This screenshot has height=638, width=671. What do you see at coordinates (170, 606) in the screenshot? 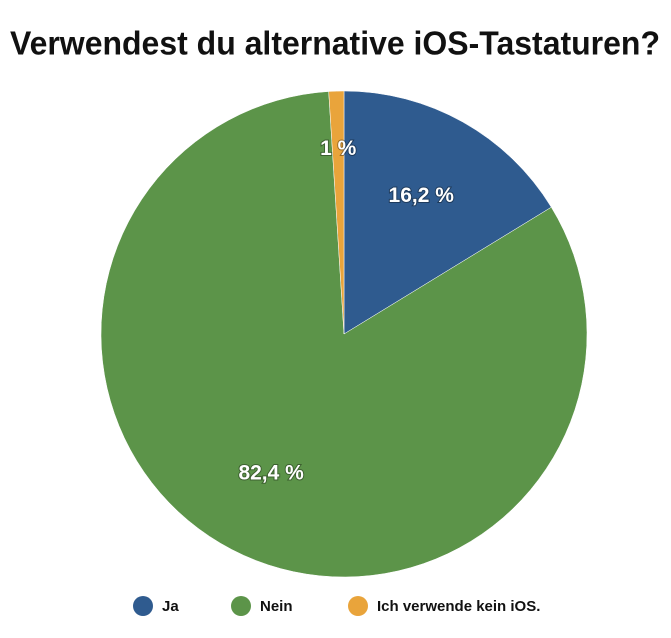
I see `legend-label: Ja` at bounding box center [170, 606].